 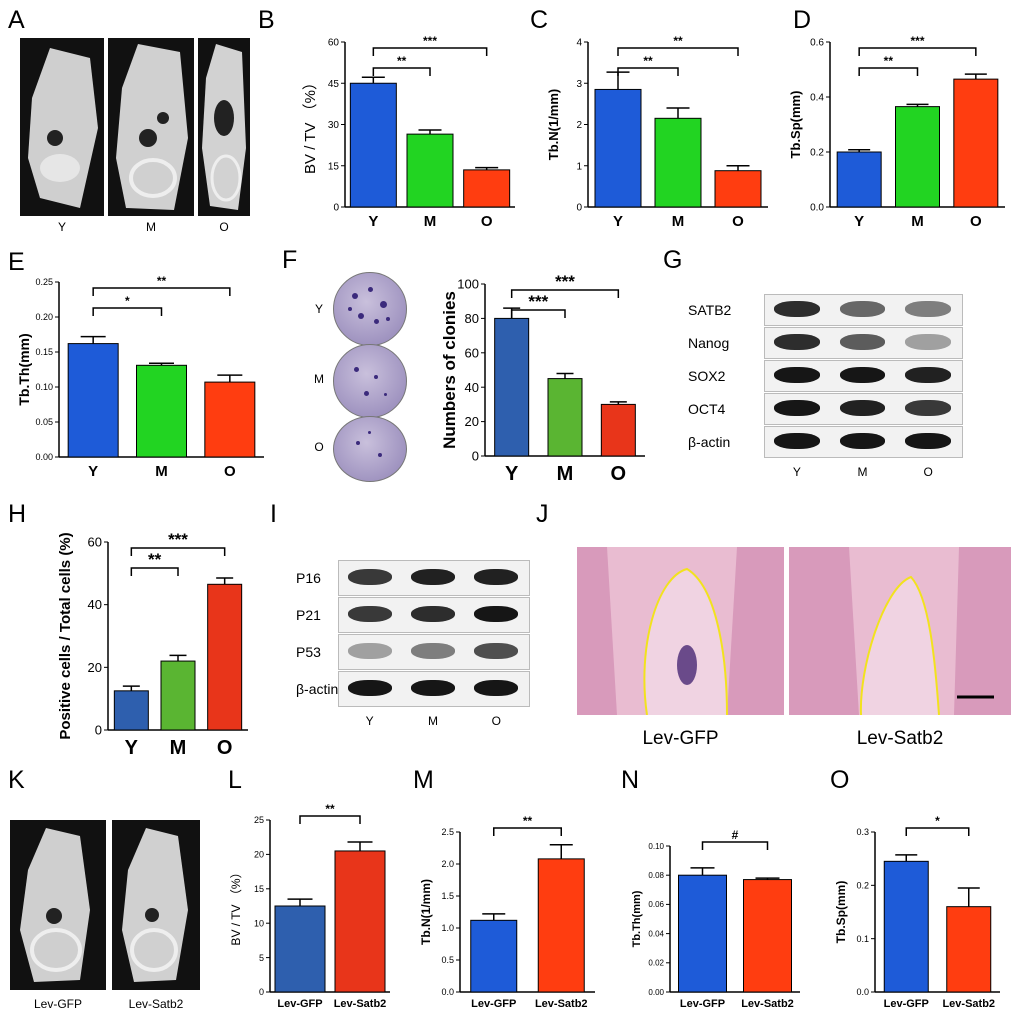 I want to click on y-axis-label-d: Tb.Sp(mm), so click(x=796, y=125).